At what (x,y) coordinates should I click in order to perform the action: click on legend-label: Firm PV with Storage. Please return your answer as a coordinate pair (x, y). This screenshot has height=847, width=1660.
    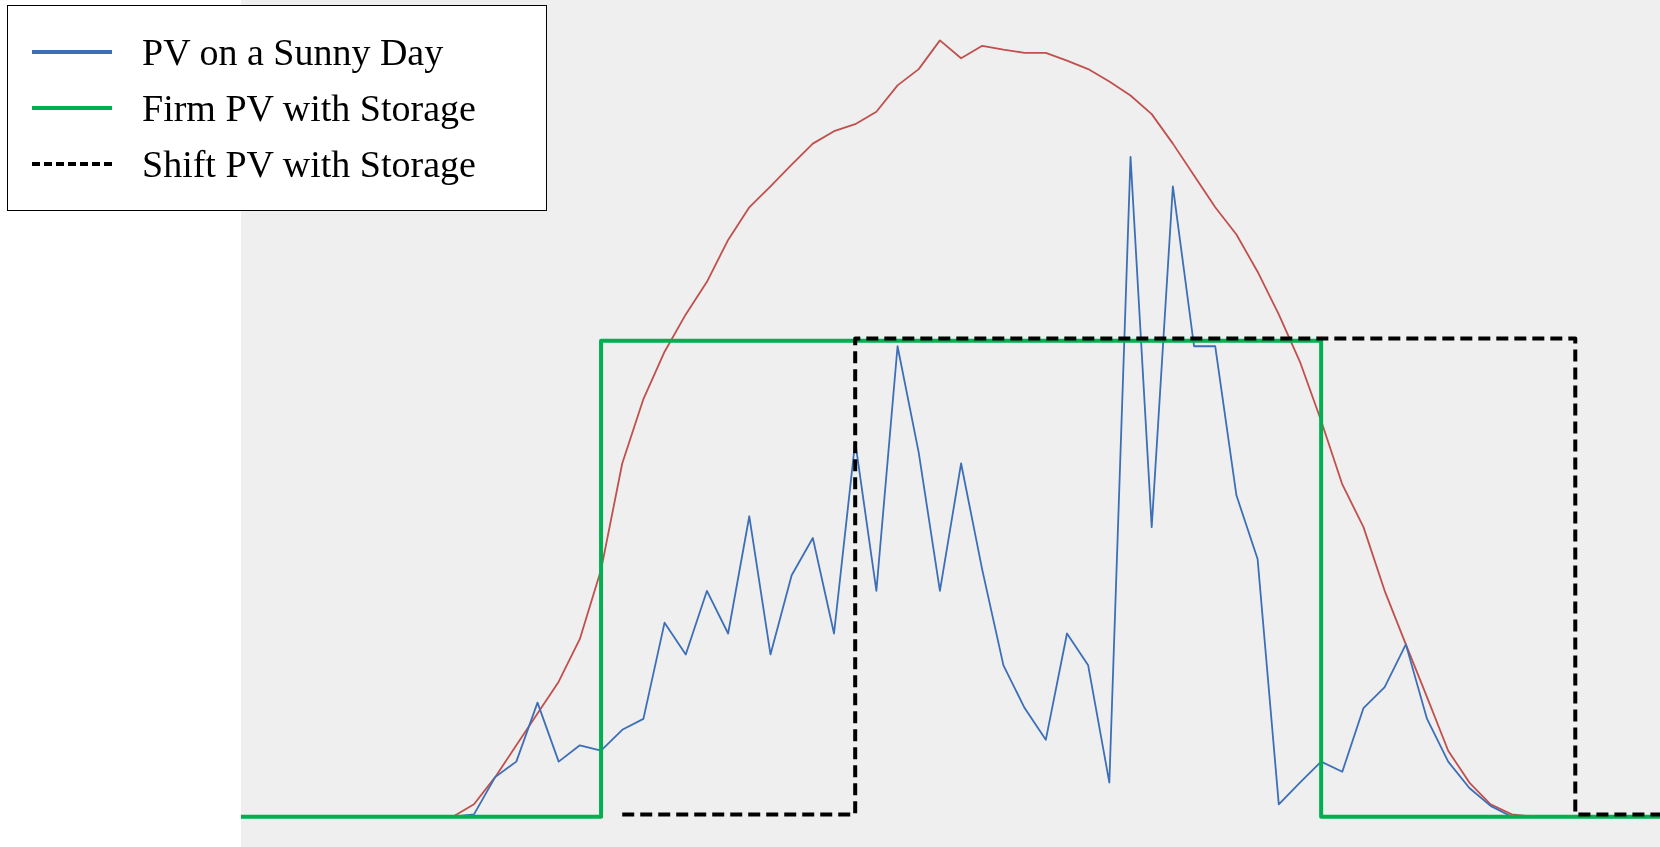
    Looking at the image, I should click on (309, 108).